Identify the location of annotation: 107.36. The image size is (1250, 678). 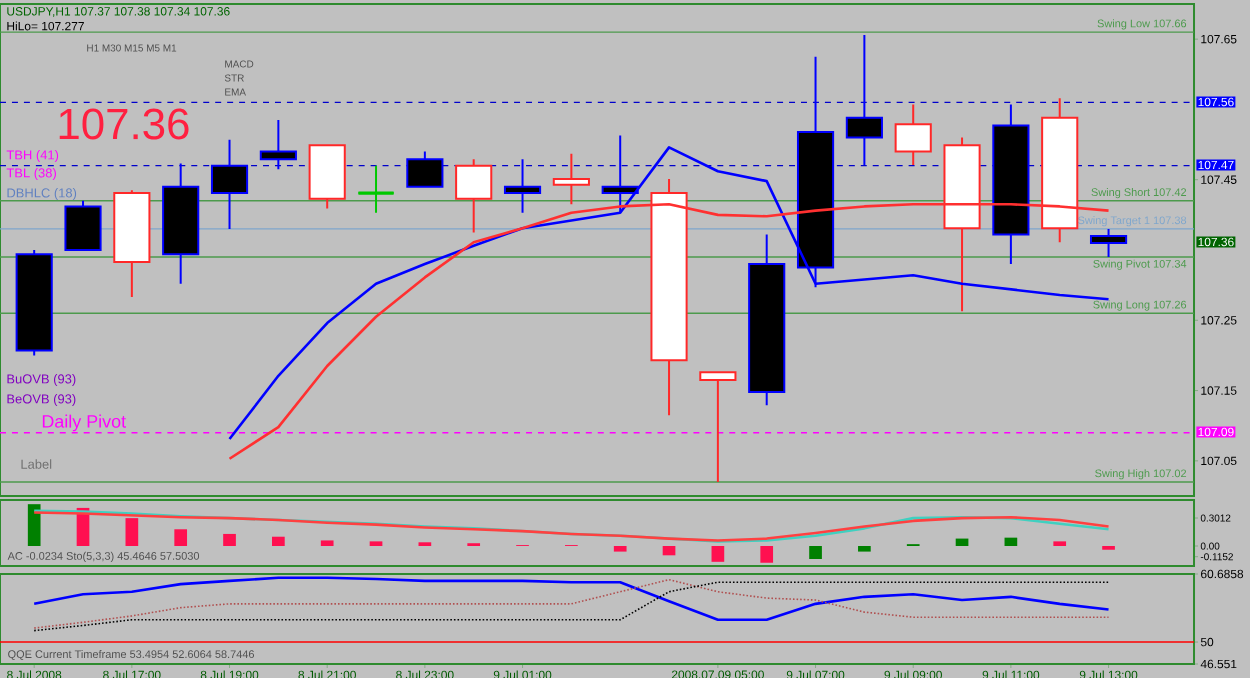
(124, 124).